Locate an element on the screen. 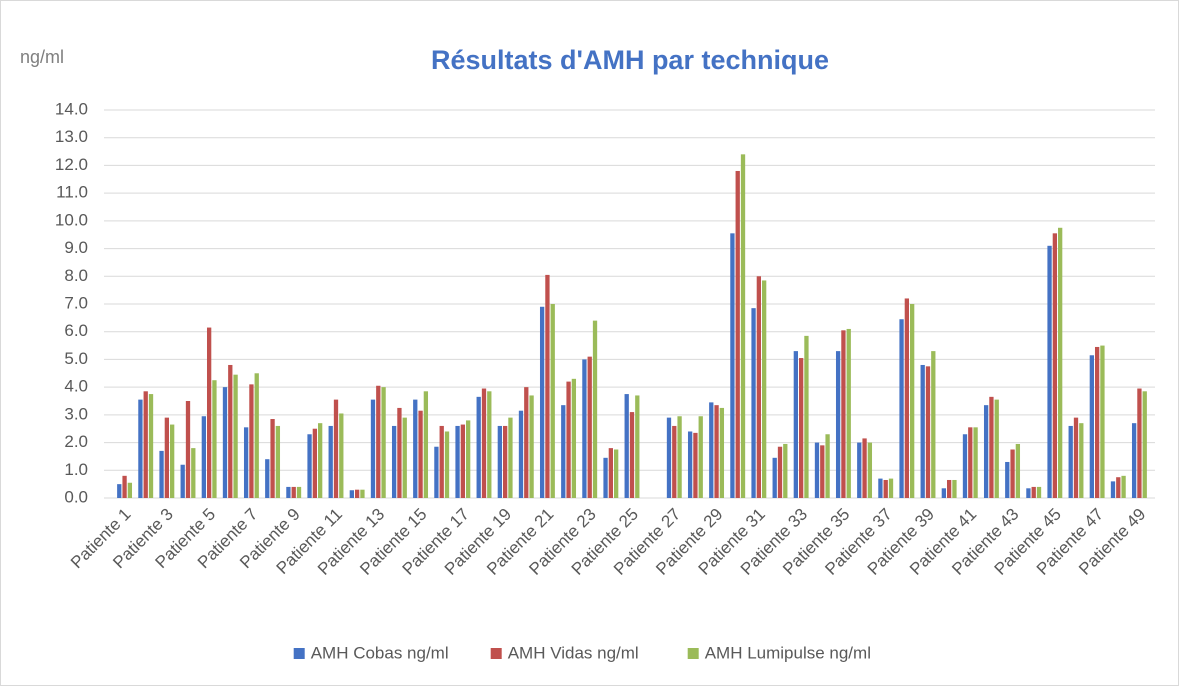 This screenshot has width=1179, height=686. legend-label: AMH Vidas ng/ml is located at coordinates (573, 652).